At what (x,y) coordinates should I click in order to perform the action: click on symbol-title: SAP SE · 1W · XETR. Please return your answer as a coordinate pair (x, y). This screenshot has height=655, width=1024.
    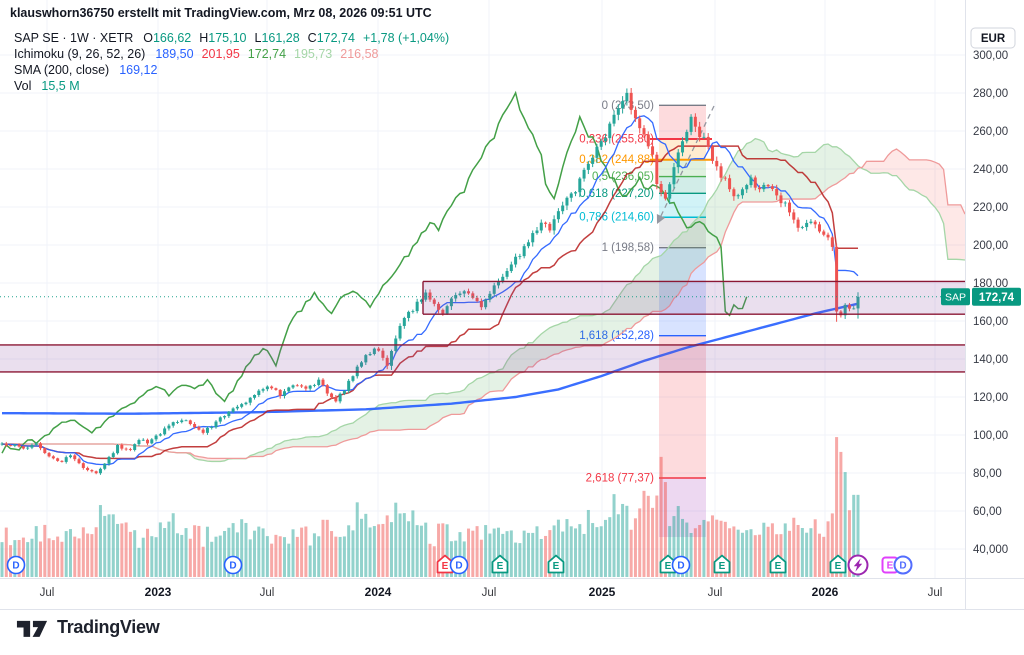
    Looking at the image, I should click on (74, 38).